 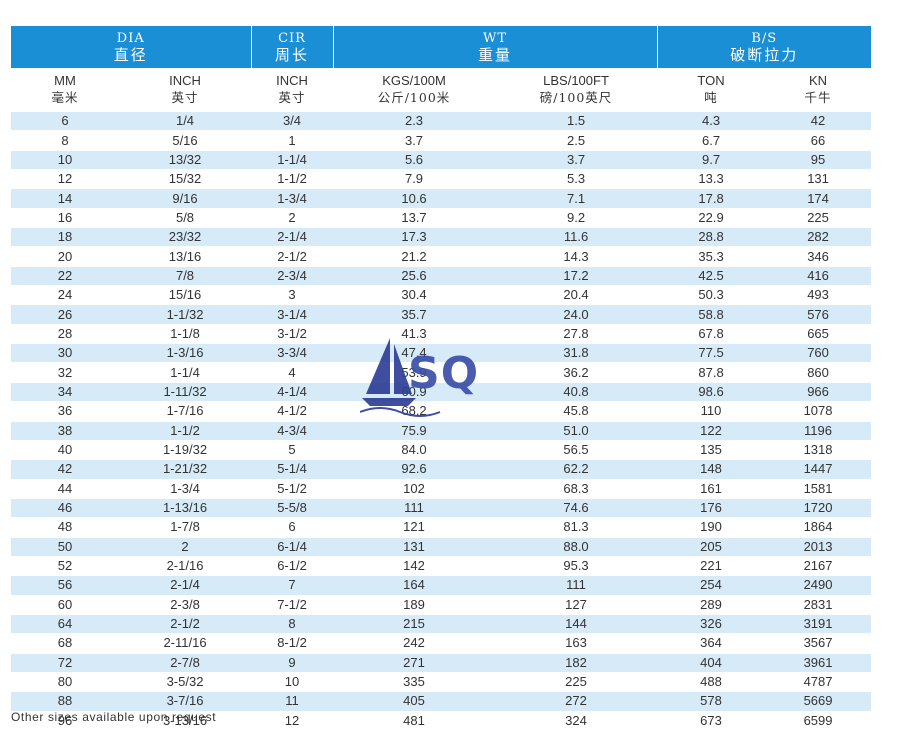 What do you see at coordinates (818, 295) in the screenshot?
I see `table-cell: 493` at bounding box center [818, 295].